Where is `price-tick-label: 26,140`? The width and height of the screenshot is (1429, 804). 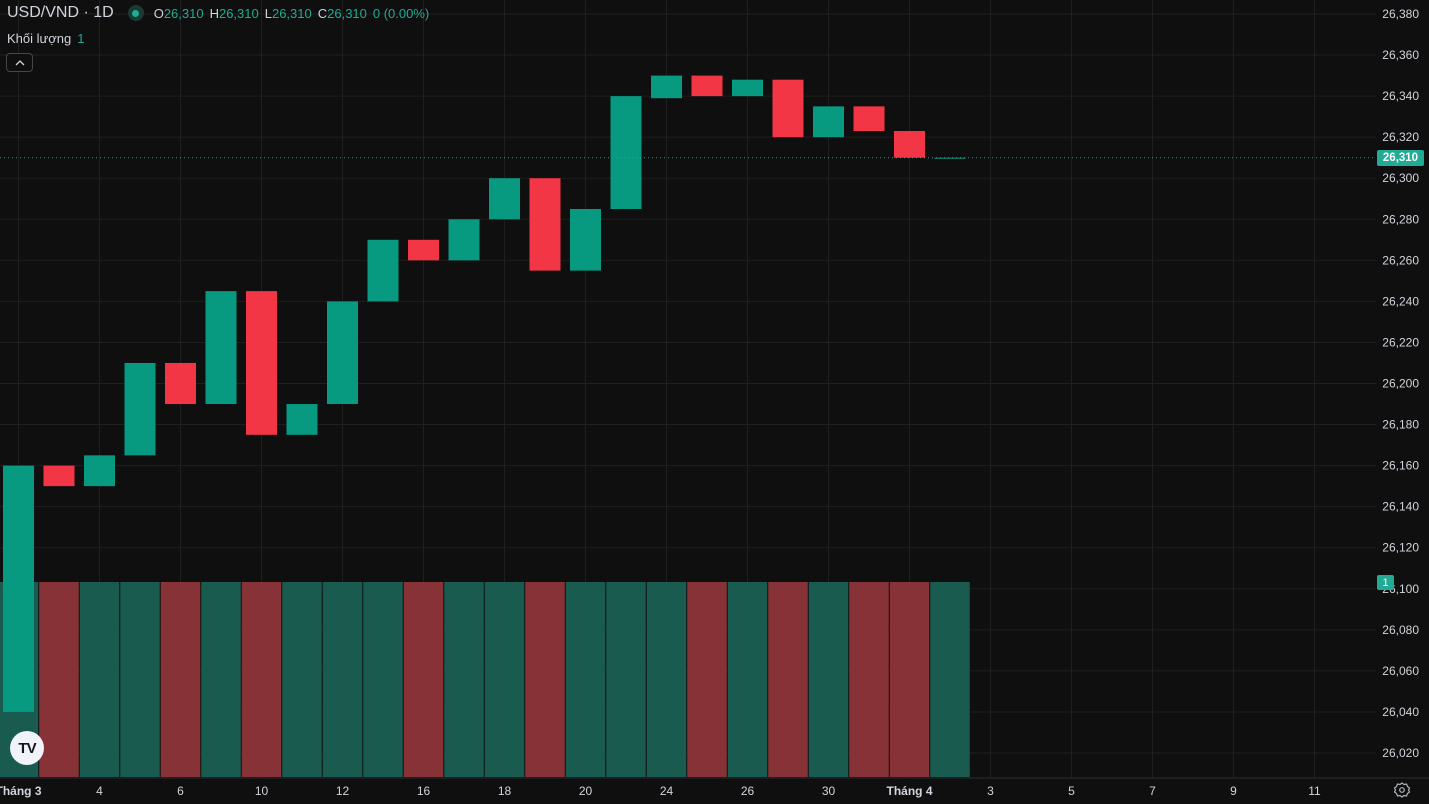
price-tick-label: 26,140 is located at coordinates (1400, 507).